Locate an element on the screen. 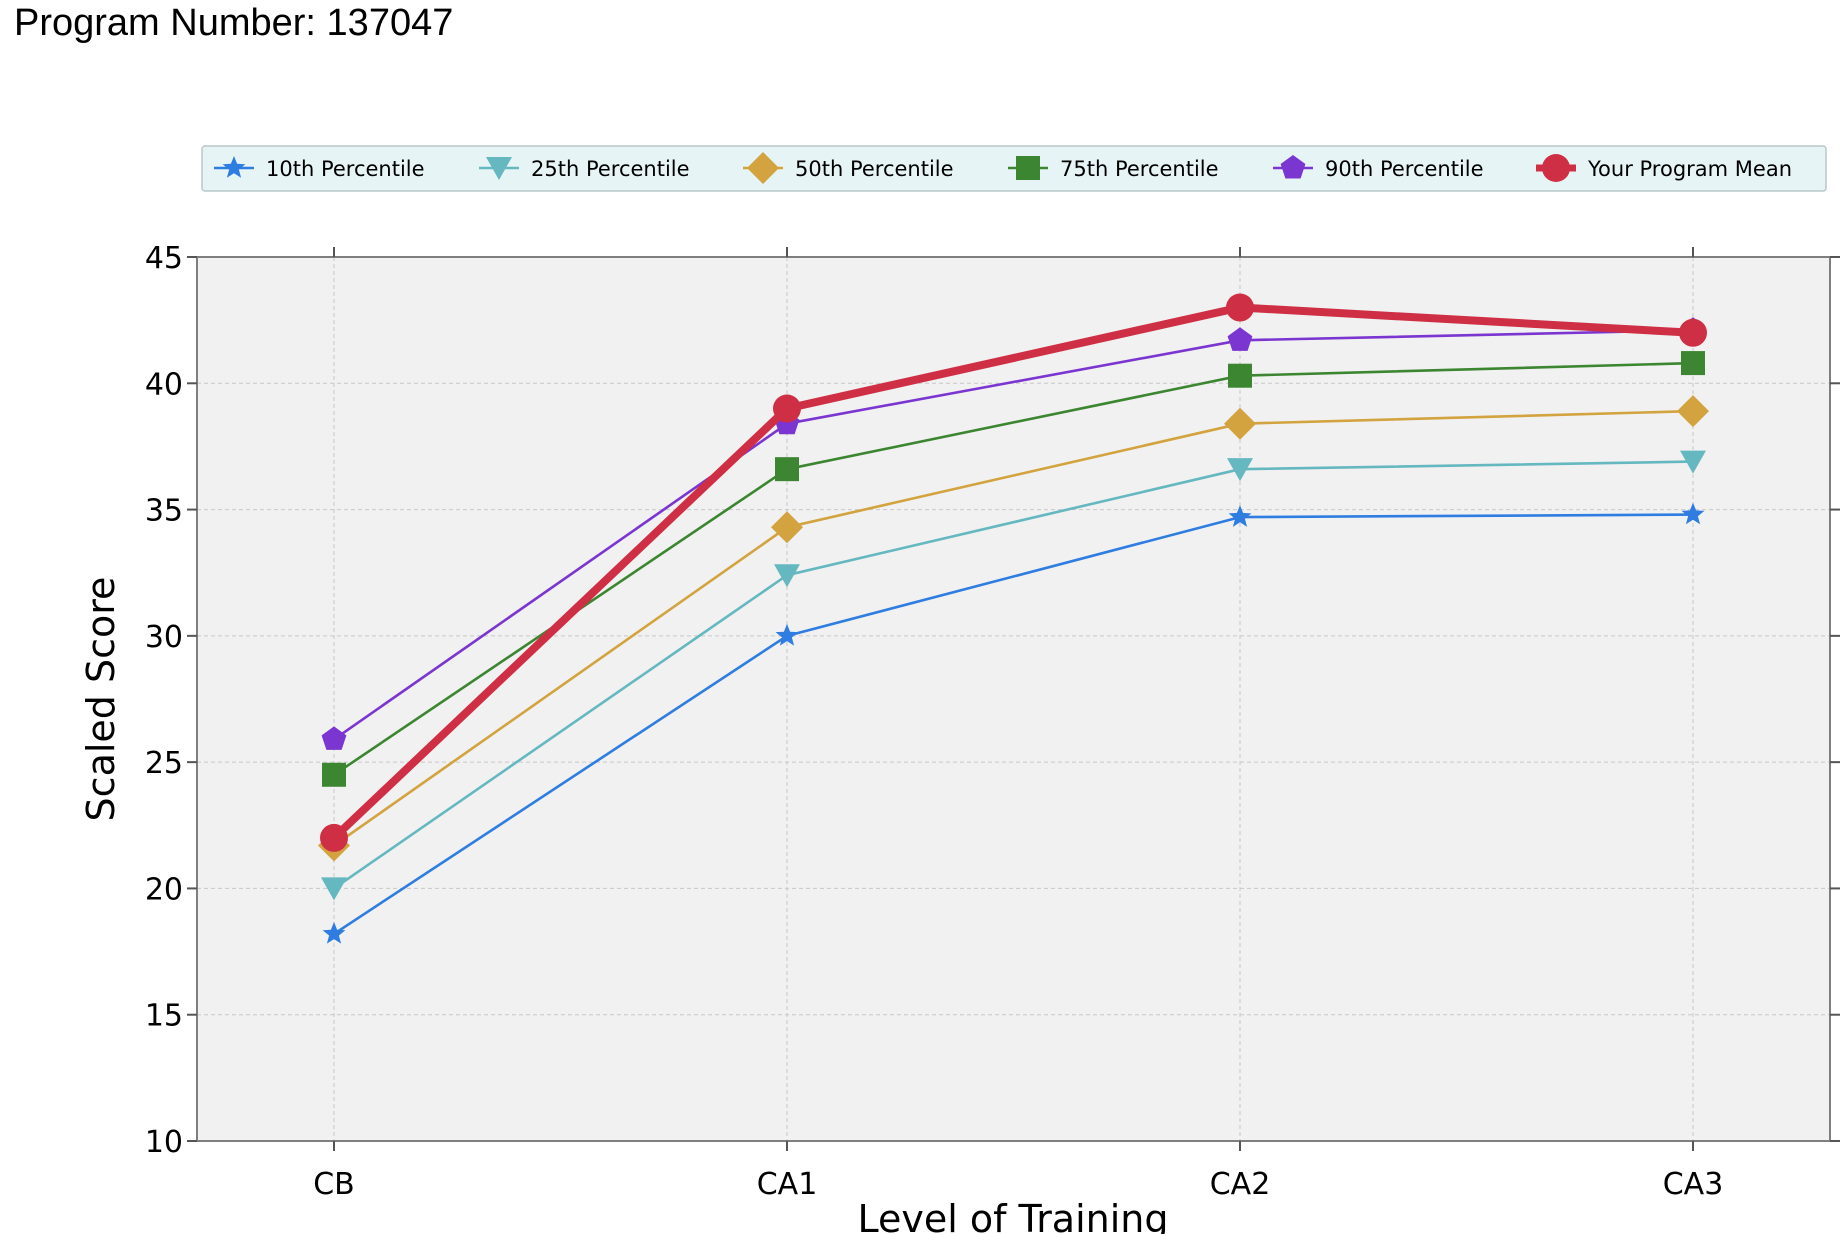 This screenshot has height=1234, width=1848. legend-item: 10th Percentile is located at coordinates (319, 168).